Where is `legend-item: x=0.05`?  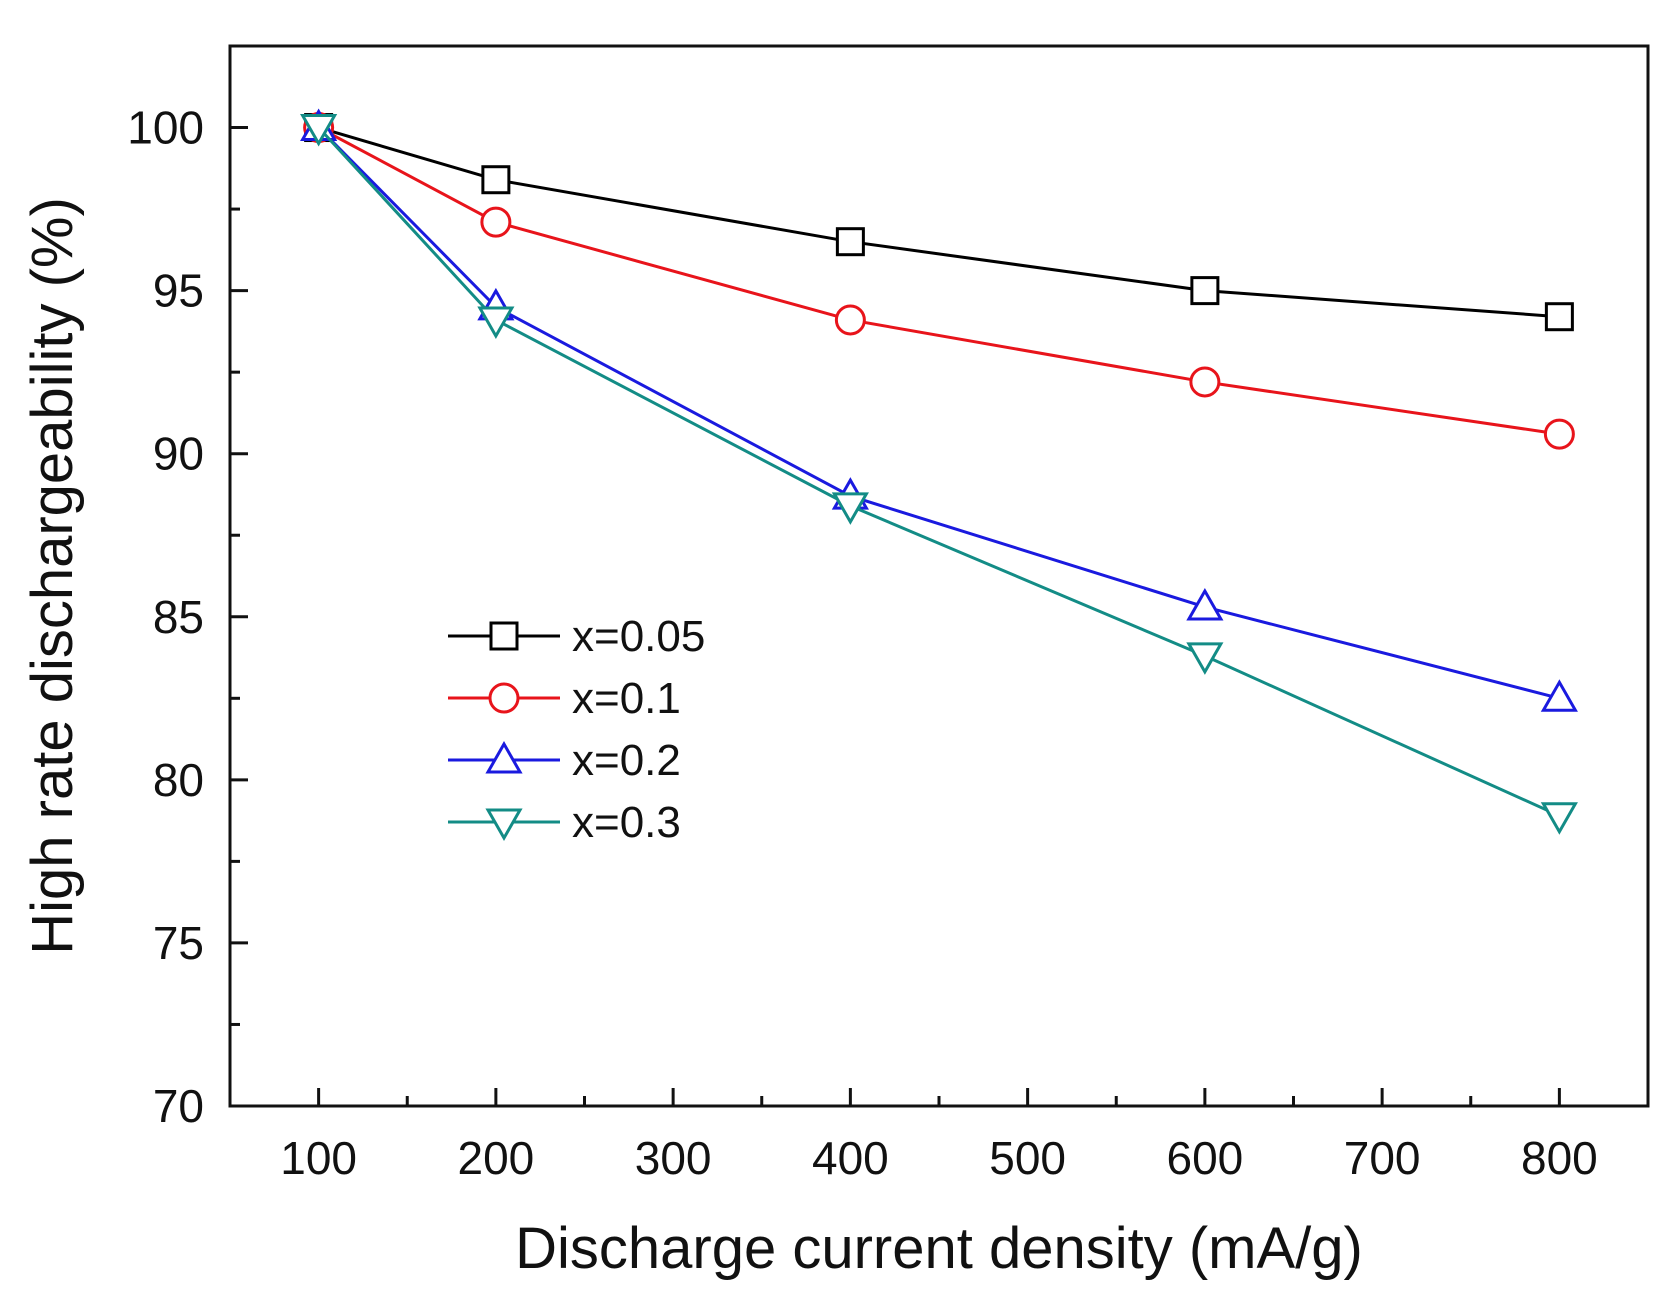
legend-item: x=0.05 is located at coordinates (576, 636).